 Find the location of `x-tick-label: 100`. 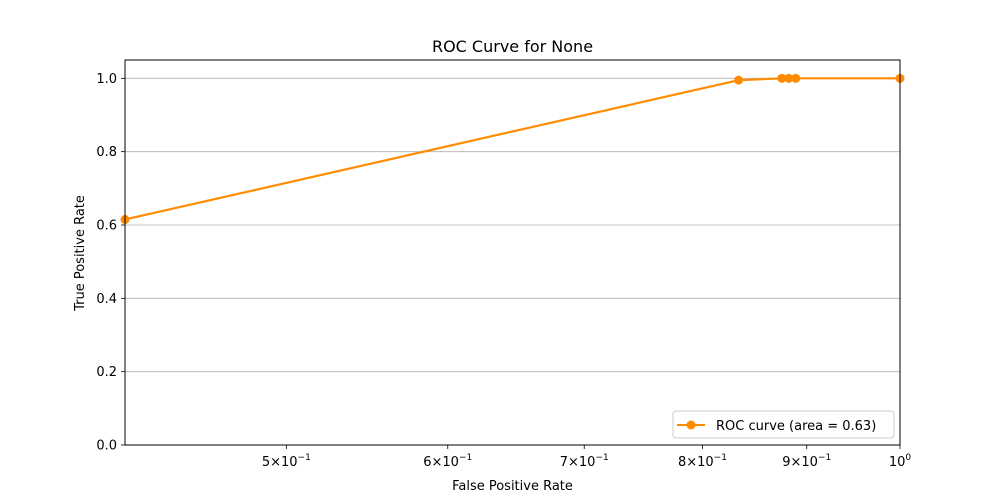

x-tick-label: 100 is located at coordinates (900, 461).